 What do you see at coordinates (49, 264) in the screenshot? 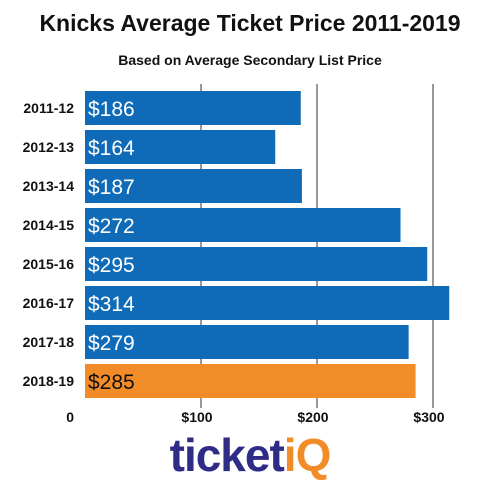
I see `category-label-2015-16: 2015-16` at bounding box center [49, 264].